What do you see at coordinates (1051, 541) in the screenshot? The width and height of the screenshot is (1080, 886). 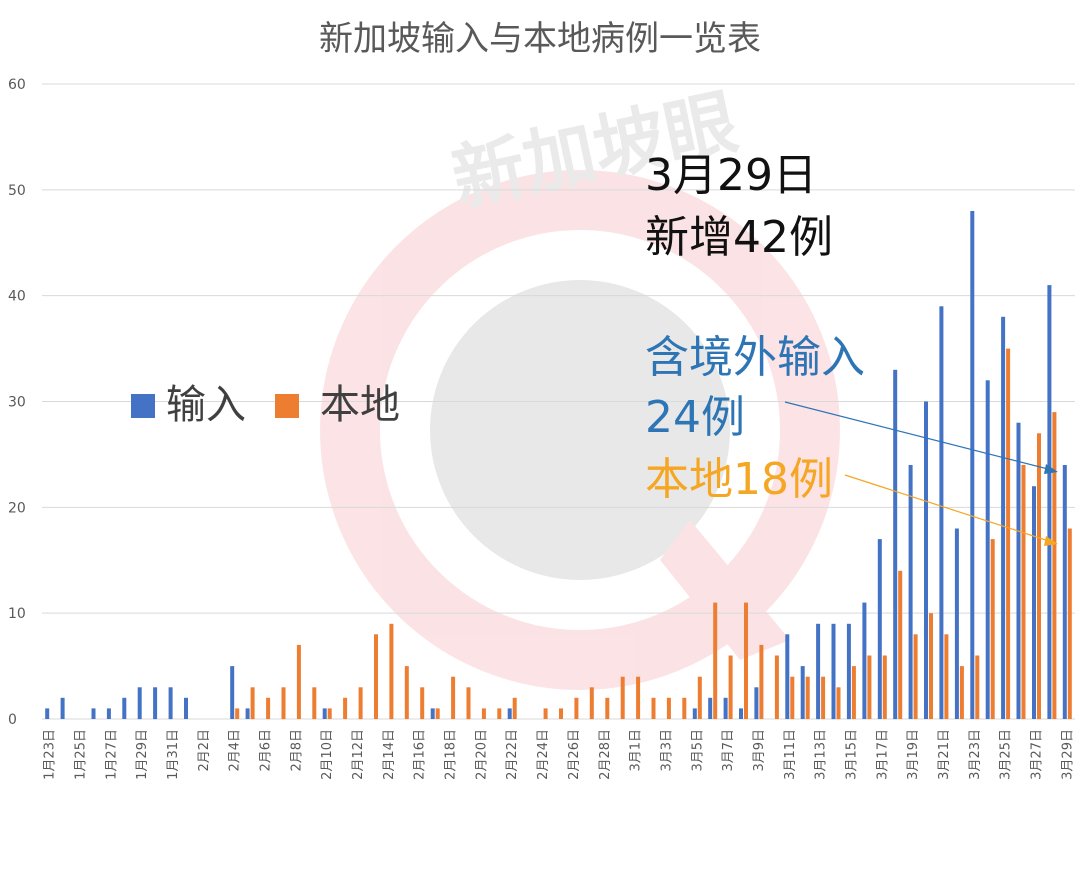 I see `arrow-local-head` at bounding box center [1051, 541].